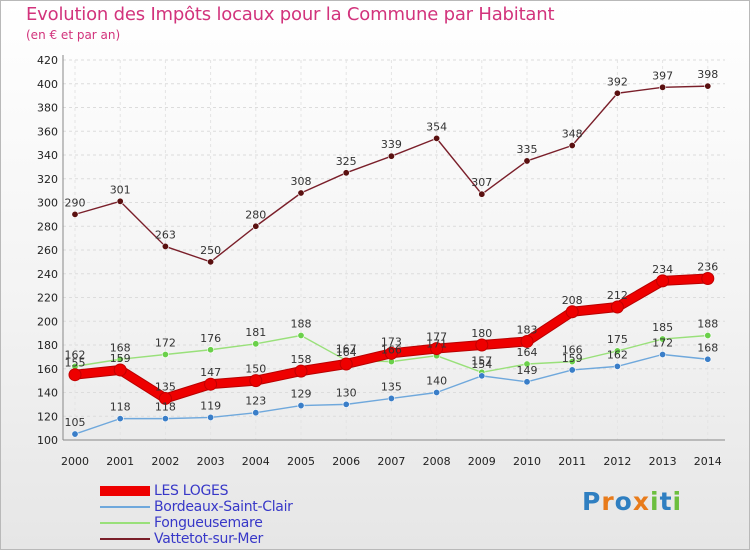 The height and width of the screenshot is (550, 750). I want to click on data-label-fongueusemare: 185, so click(662, 327).